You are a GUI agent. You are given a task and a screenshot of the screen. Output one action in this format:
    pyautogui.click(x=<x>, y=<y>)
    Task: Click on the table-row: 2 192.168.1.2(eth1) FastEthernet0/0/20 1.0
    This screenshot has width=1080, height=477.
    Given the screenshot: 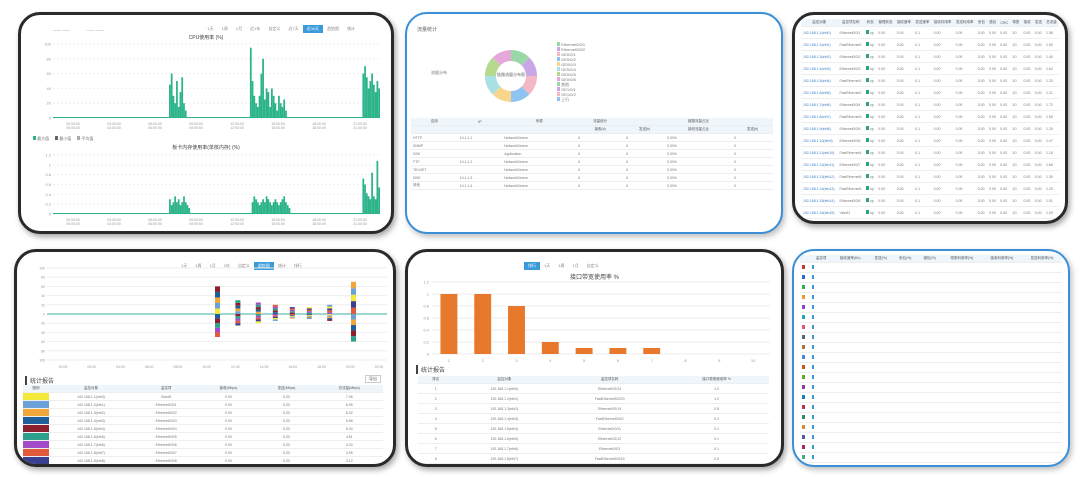 What is the action you would take?
    pyautogui.click(x=593, y=398)
    